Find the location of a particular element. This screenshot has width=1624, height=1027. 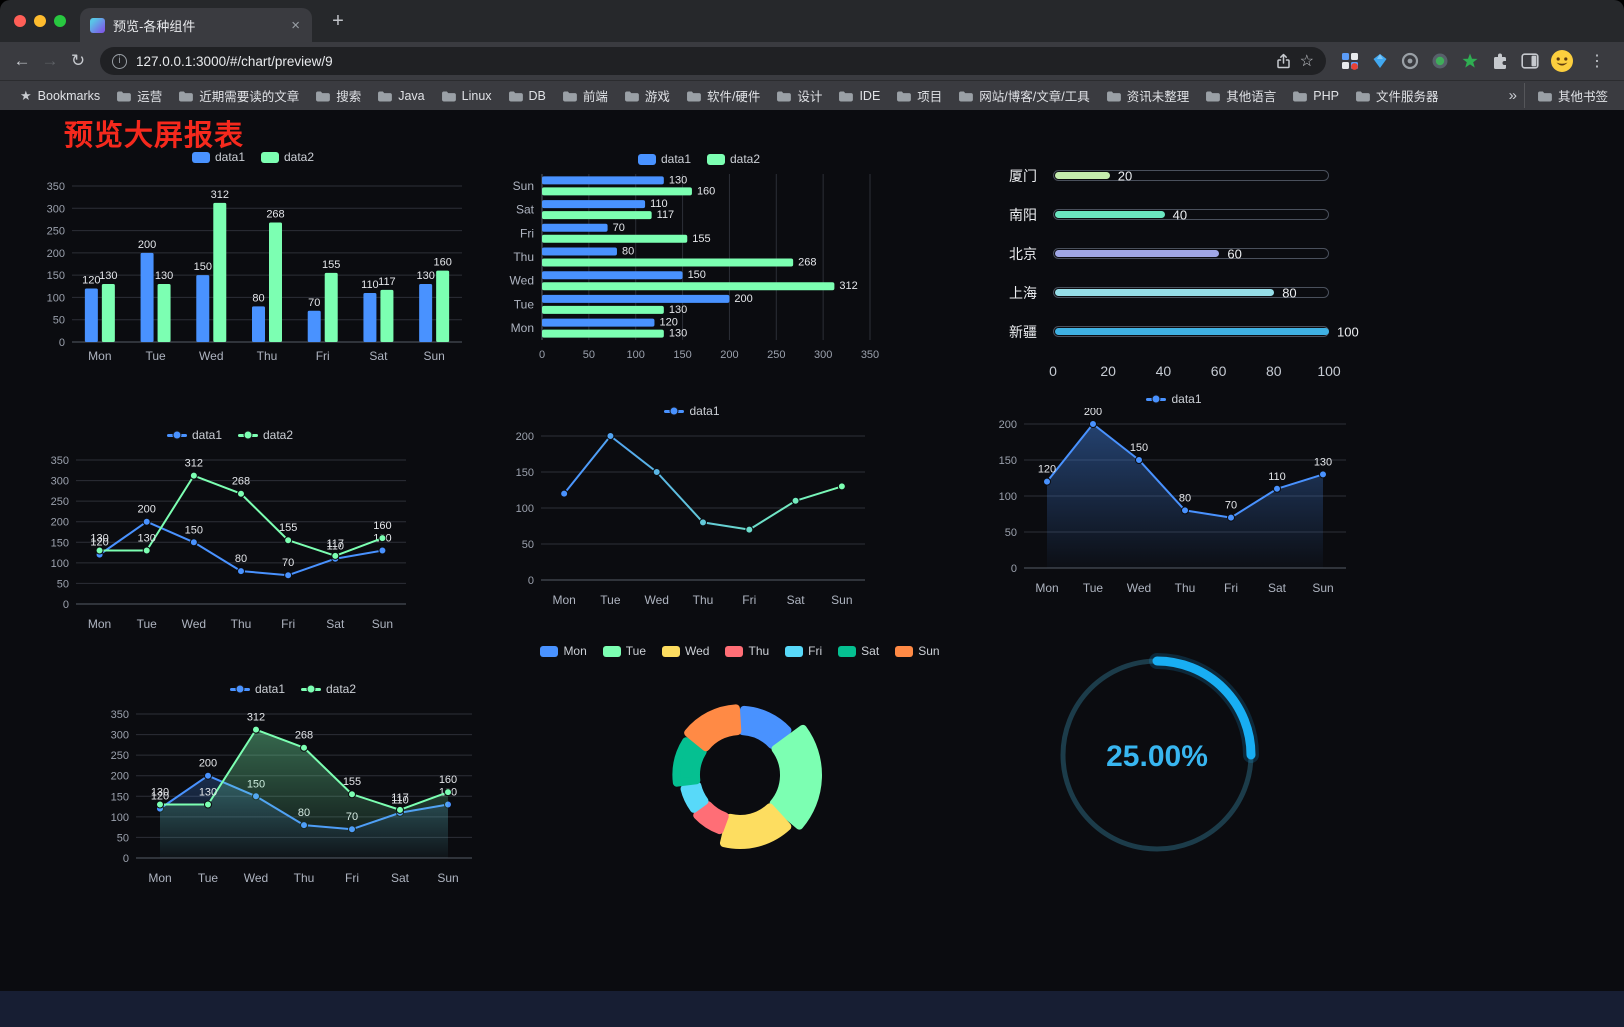

legend-item: Mon is located at coordinates (563, 651).